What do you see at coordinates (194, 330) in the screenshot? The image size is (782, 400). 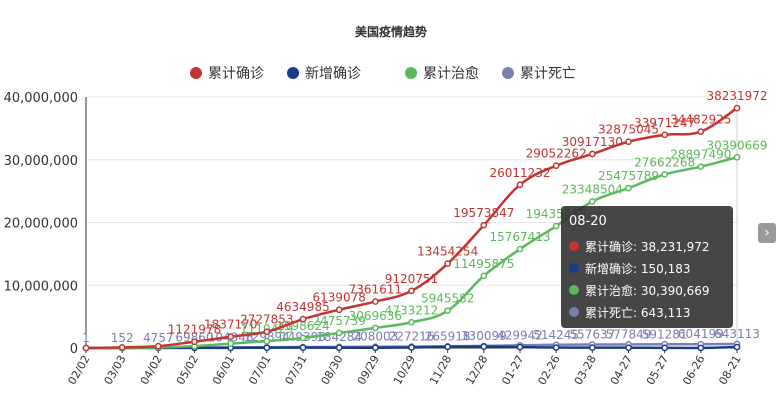 I see `data-label: 1121978` at bounding box center [194, 330].